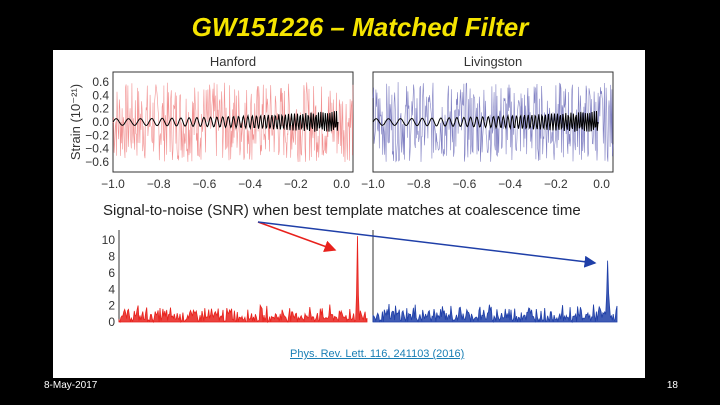  Describe the element at coordinates (493, 61) in the screenshot. I see `livingston-title: Livingston` at that location.